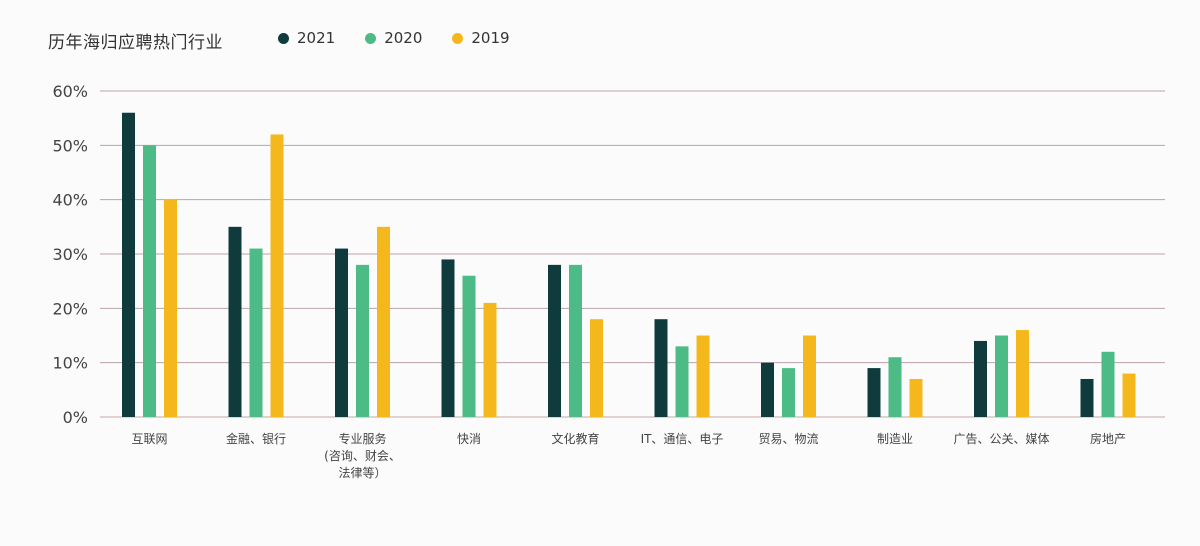 The height and width of the screenshot is (546, 1200). What do you see at coordinates (70, 308) in the screenshot?
I see `y-tick-label: 20%` at bounding box center [70, 308].